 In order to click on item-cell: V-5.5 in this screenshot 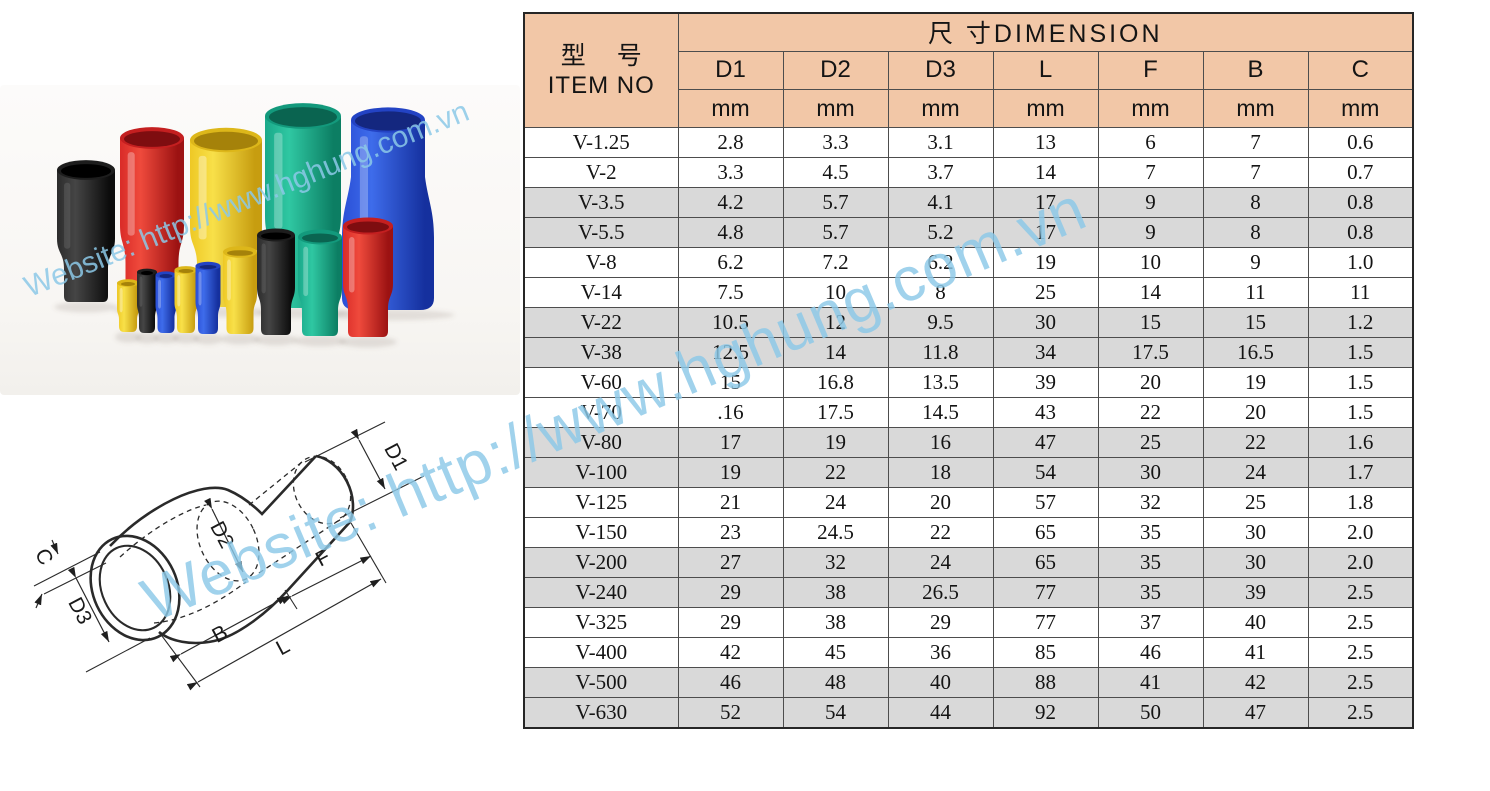, I will do `click(601, 232)`.